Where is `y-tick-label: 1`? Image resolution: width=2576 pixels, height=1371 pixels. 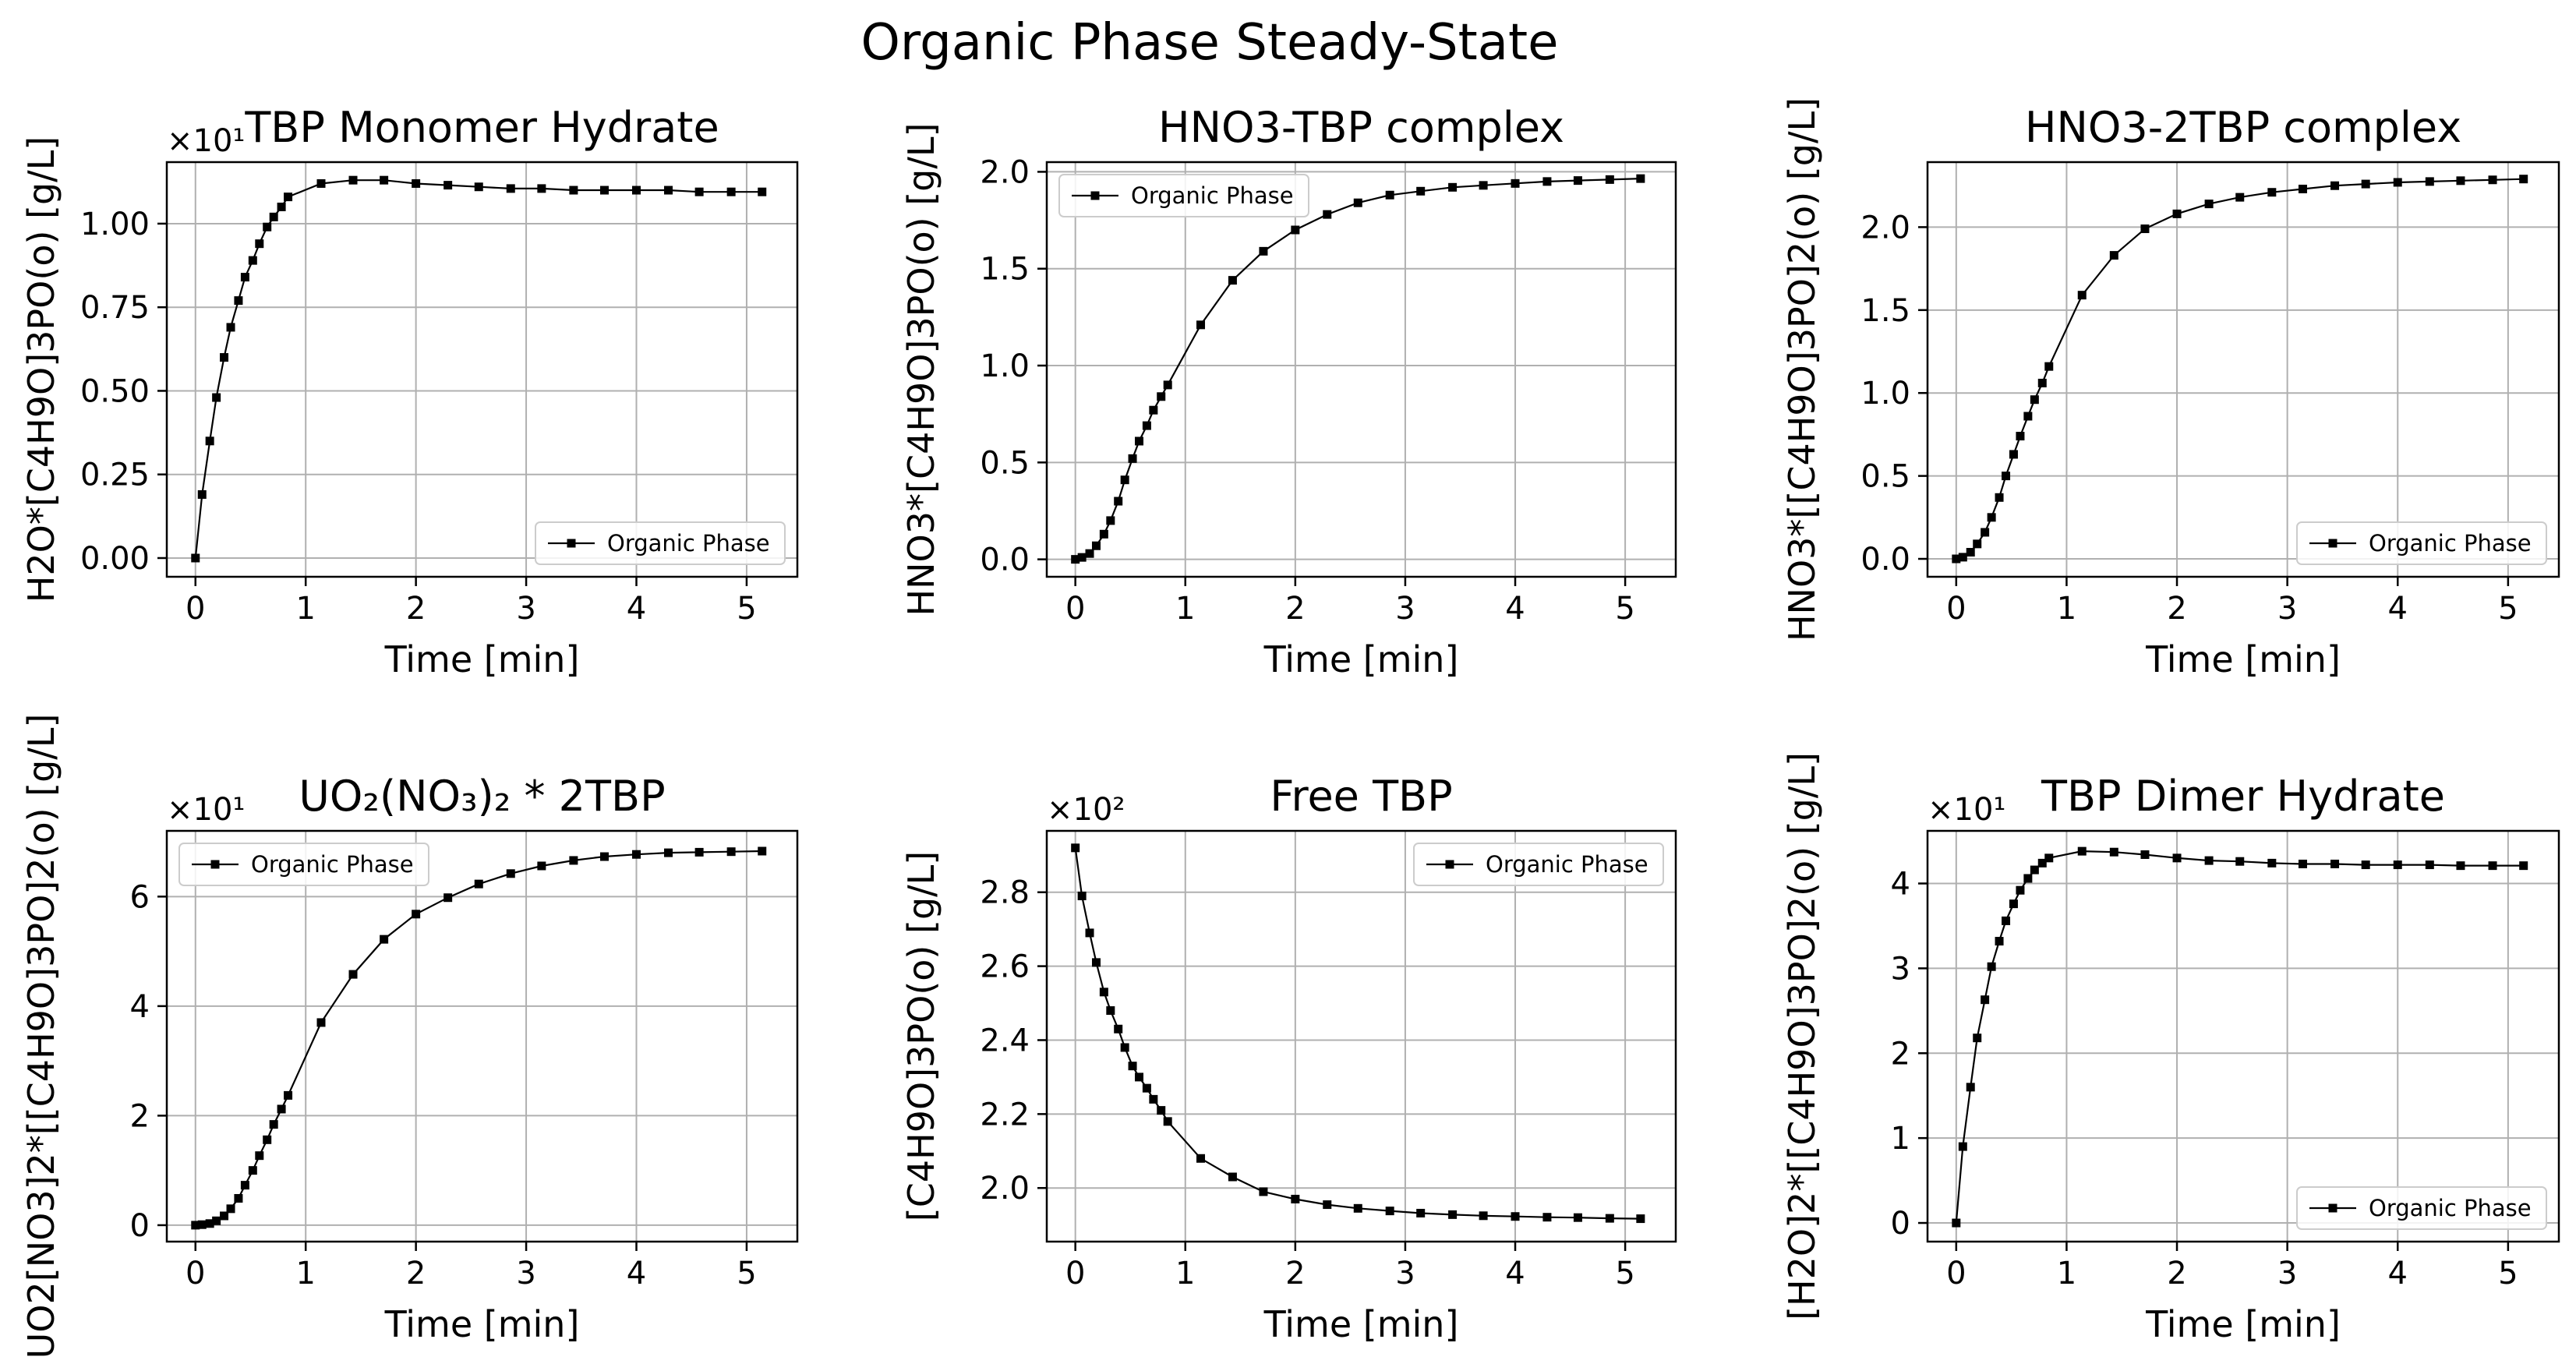
y-tick-label: 1 is located at coordinates (1900, 1139).